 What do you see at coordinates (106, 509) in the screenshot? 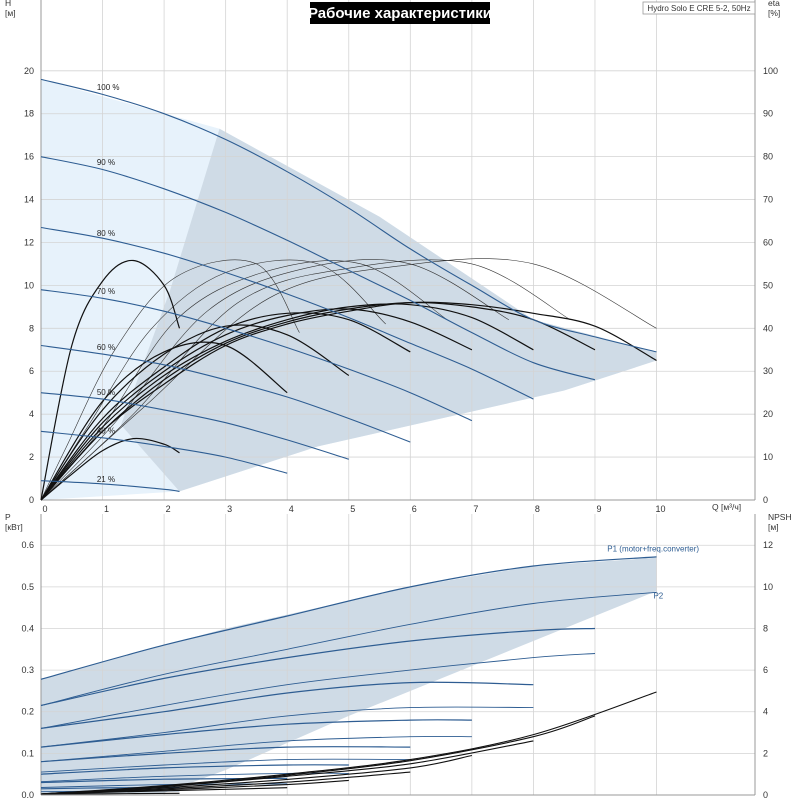
I see `x-tick-label: 1` at bounding box center [106, 509].